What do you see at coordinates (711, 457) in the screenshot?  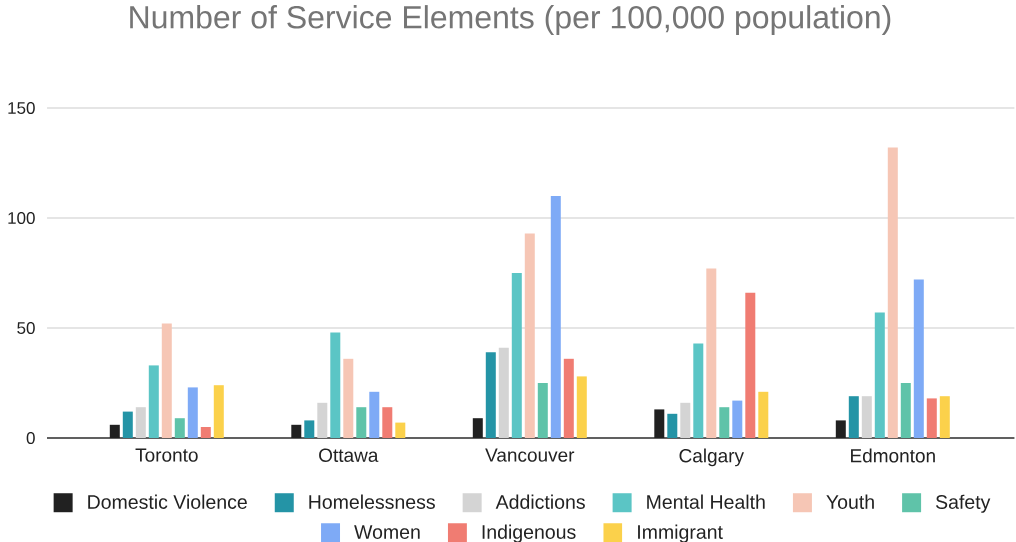 I see `x-tick-label: Calgary` at bounding box center [711, 457].